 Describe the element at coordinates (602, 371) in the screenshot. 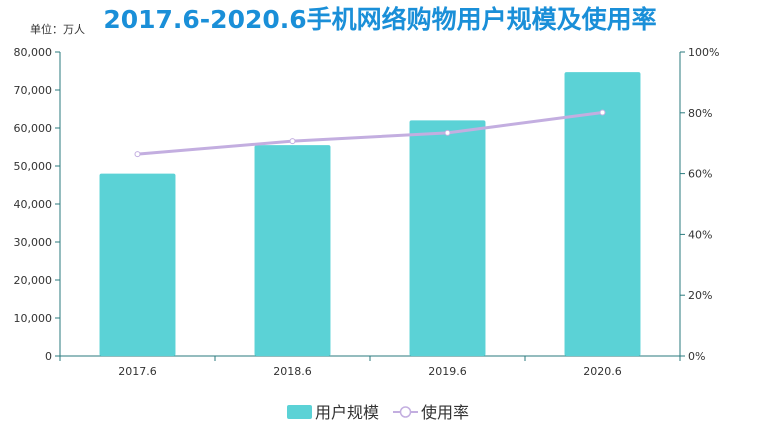

I see `x-tick-label: 2020.6` at that location.